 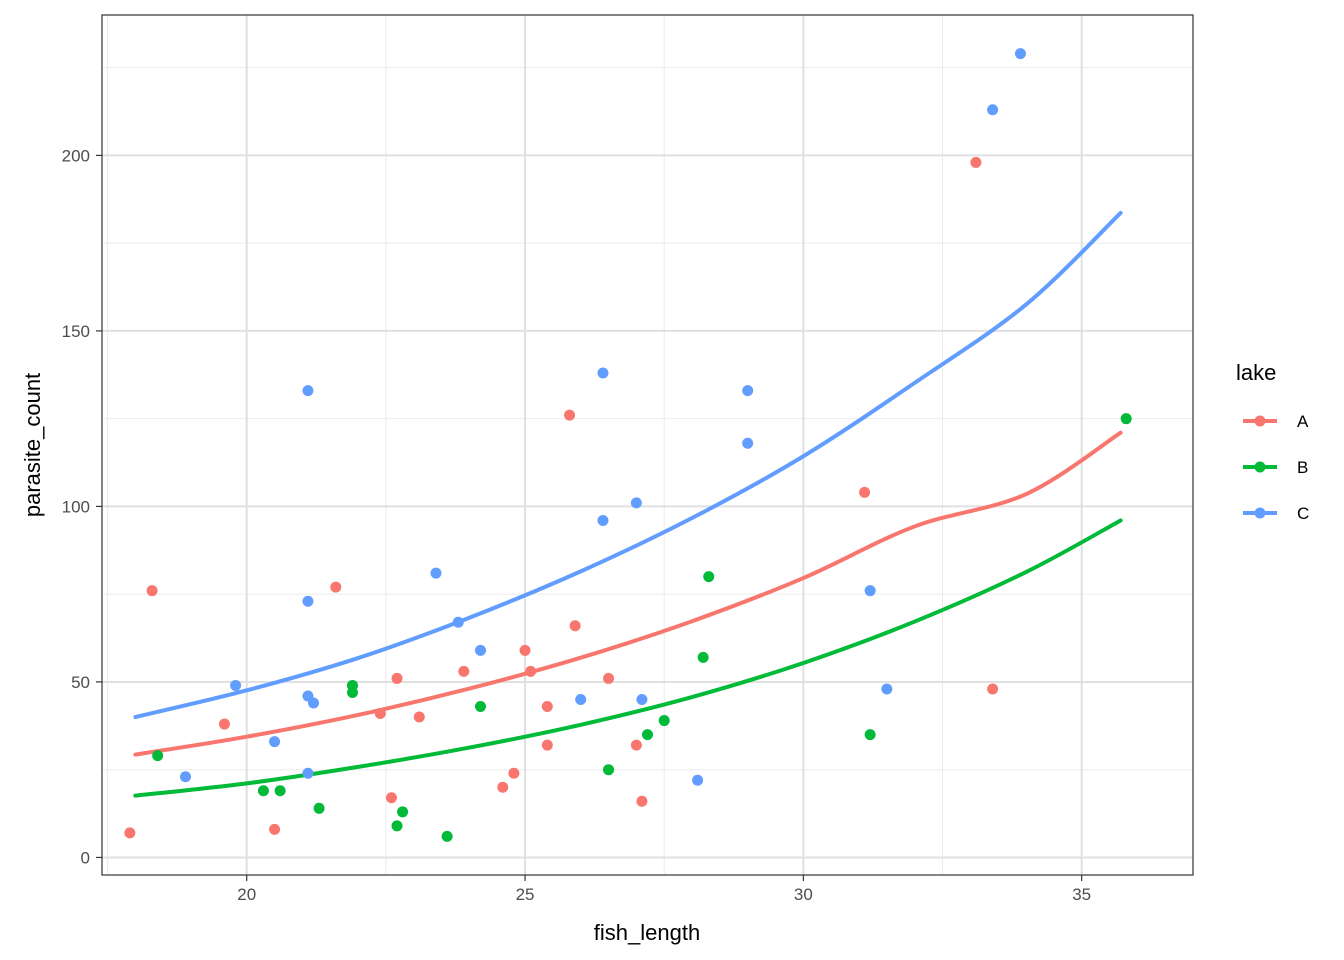 What do you see at coordinates (1276, 421) in the screenshot?
I see `legend-item-a: A` at bounding box center [1276, 421].